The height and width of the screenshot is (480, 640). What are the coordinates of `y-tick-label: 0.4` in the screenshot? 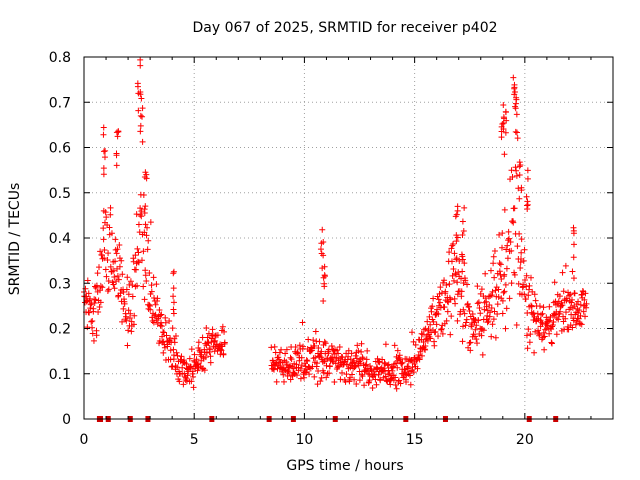 It's located at (60, 239).